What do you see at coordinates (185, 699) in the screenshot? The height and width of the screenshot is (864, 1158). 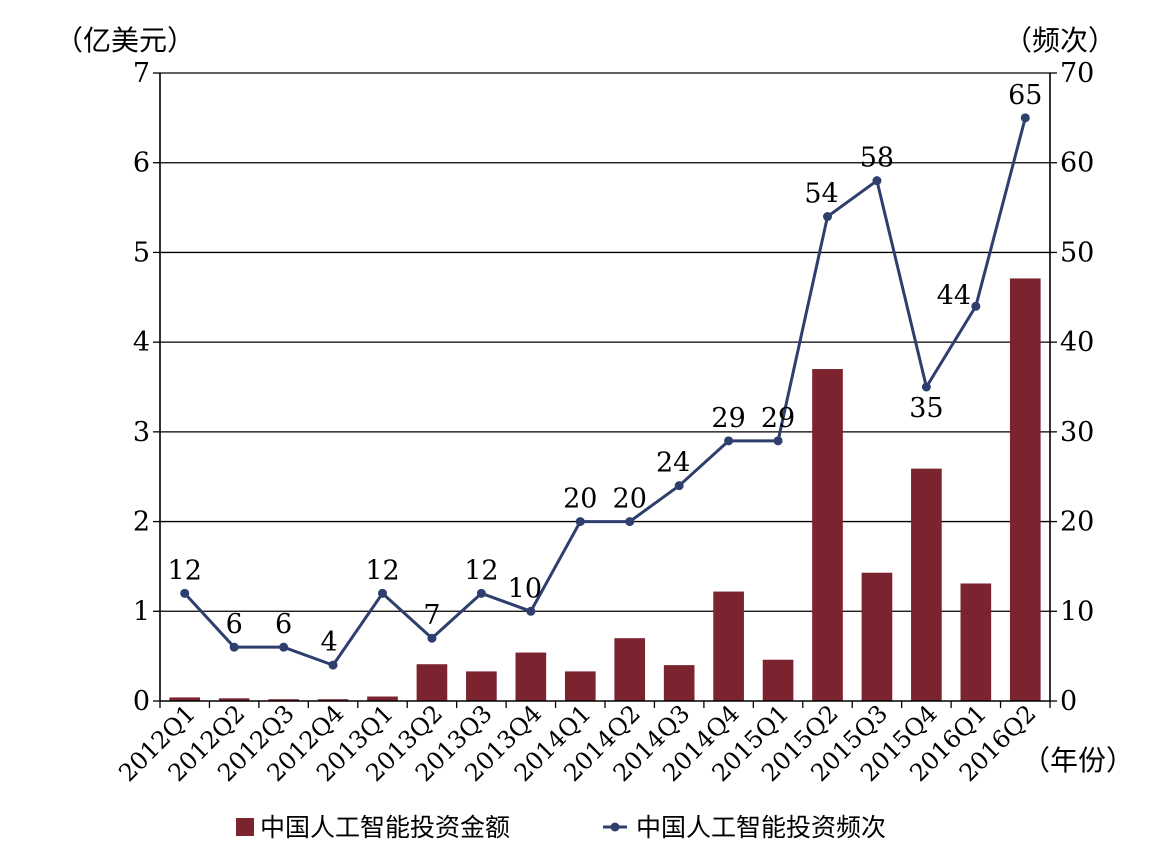 I see `bar-2012Q1` at bounding box center [185, 699].